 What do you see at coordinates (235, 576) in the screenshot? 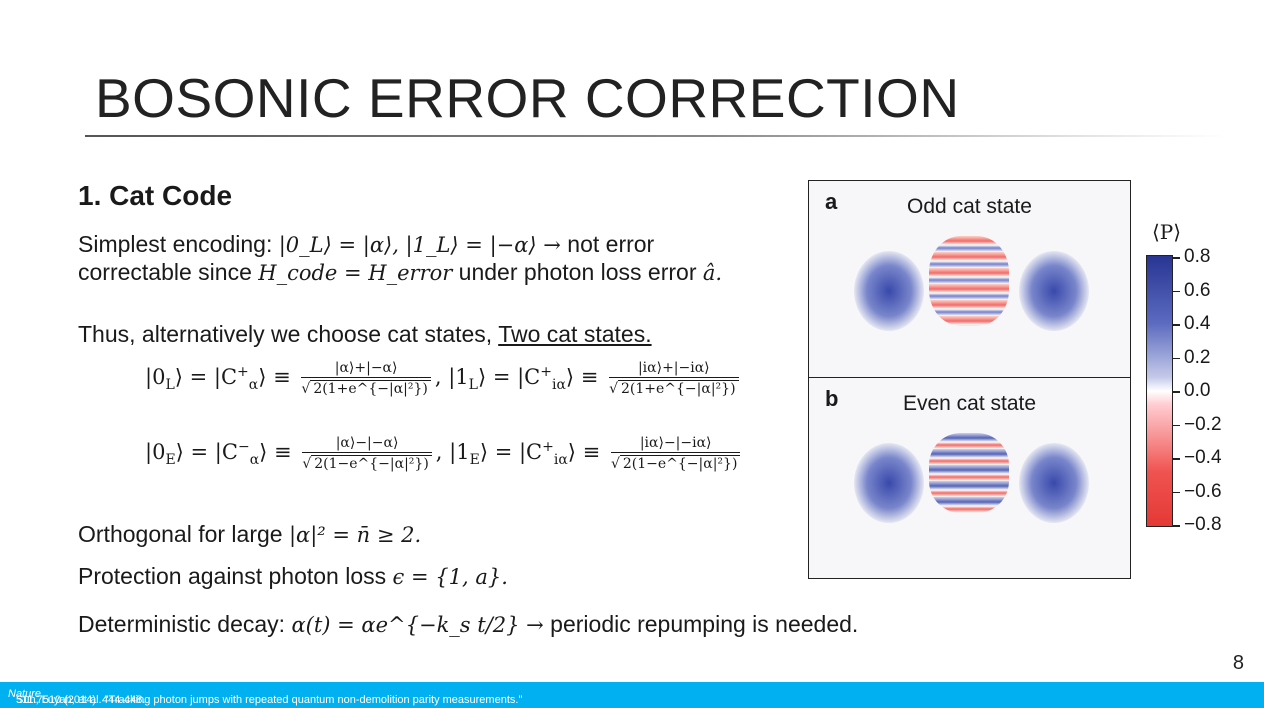
I see `protection-text: Protection against photon loss` at bounding box center [235, 576].